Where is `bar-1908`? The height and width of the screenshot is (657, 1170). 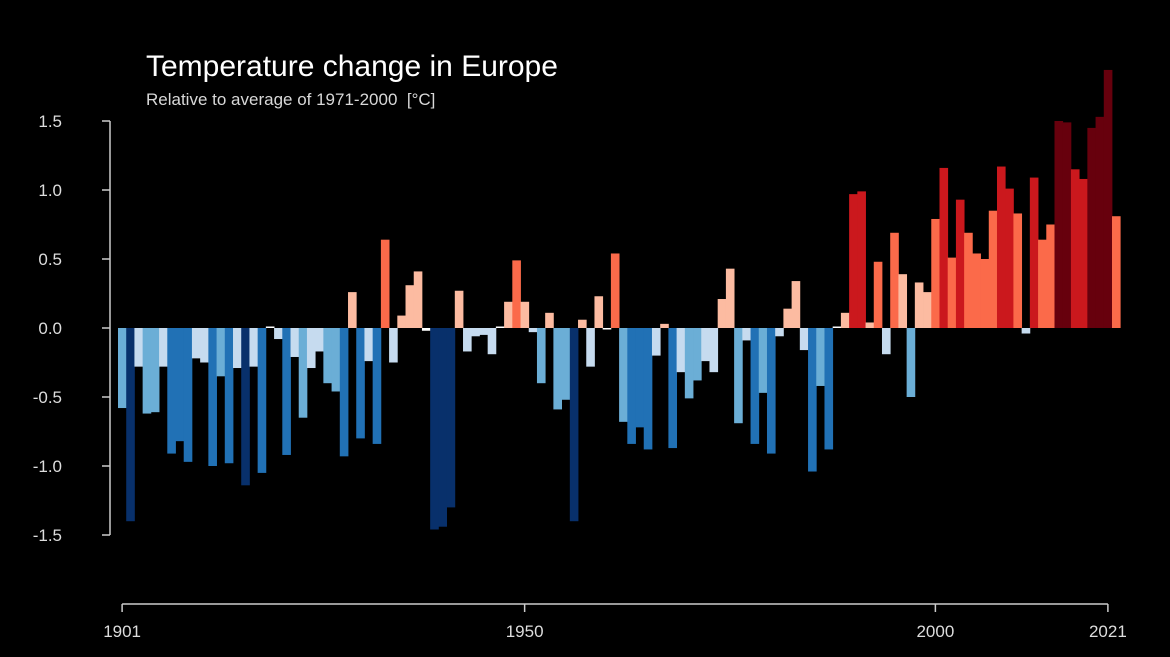 bar-1908 is located at coordinates (180, 385).